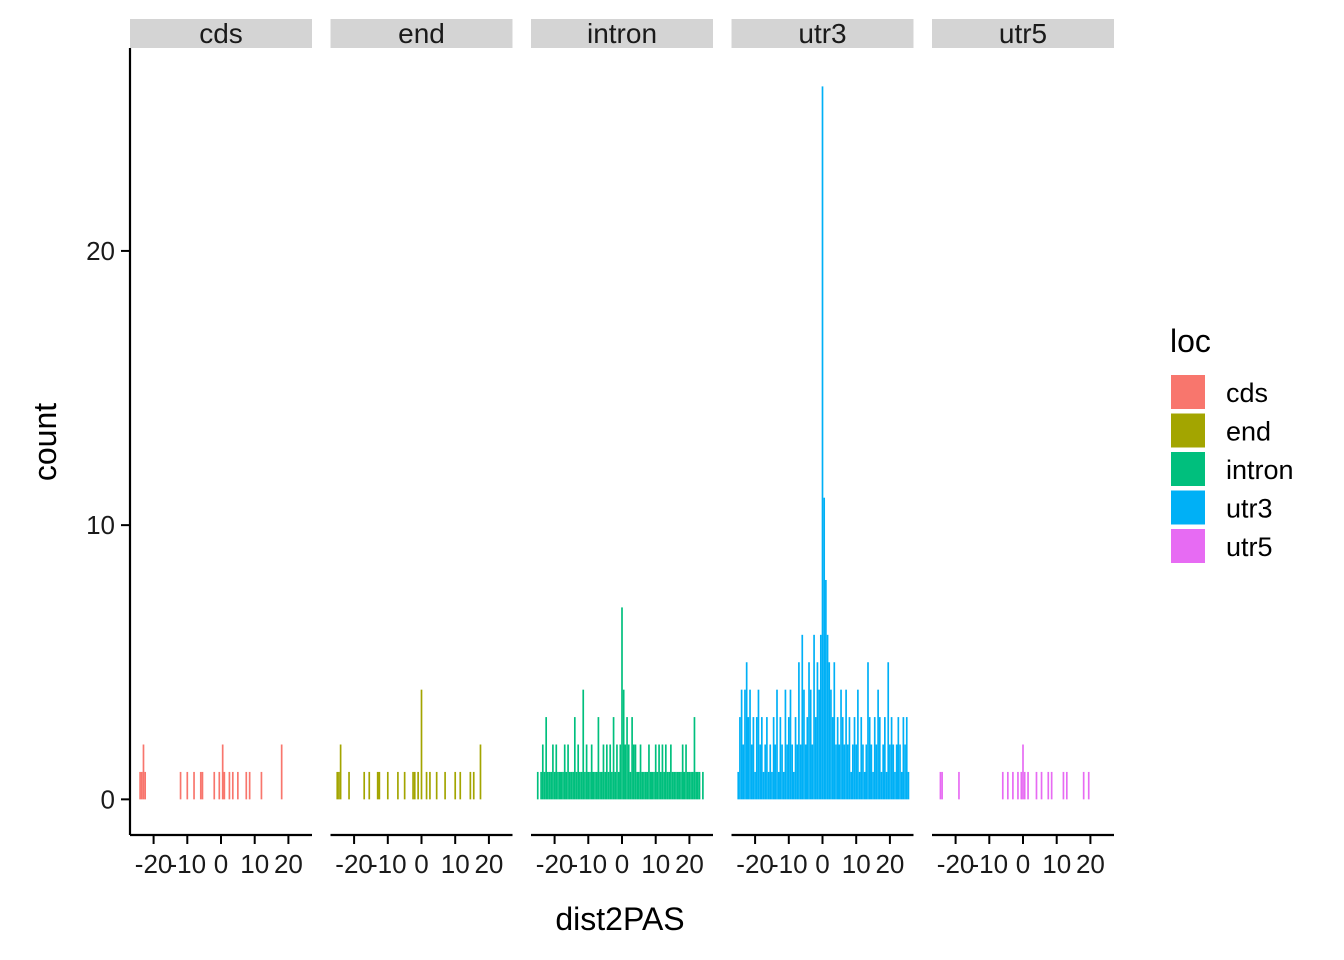 The width and height of the screenshot is (1344, 960). What do you see at coordinates (354, 864) in the screenshot?
I see `x-tick-label: -20` at bounding box center [354, 864].